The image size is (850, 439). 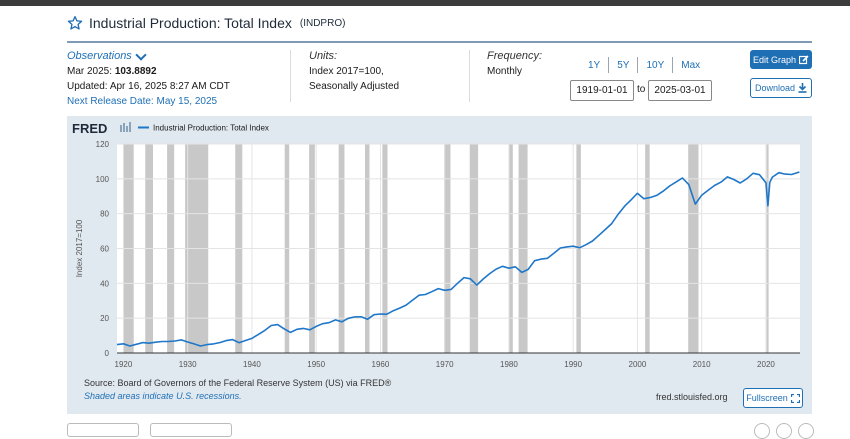 What do you see at coordinates (505, 71) in the screenshot?
I see `frequency-value: Monthly` at bounding box center [505, 71].